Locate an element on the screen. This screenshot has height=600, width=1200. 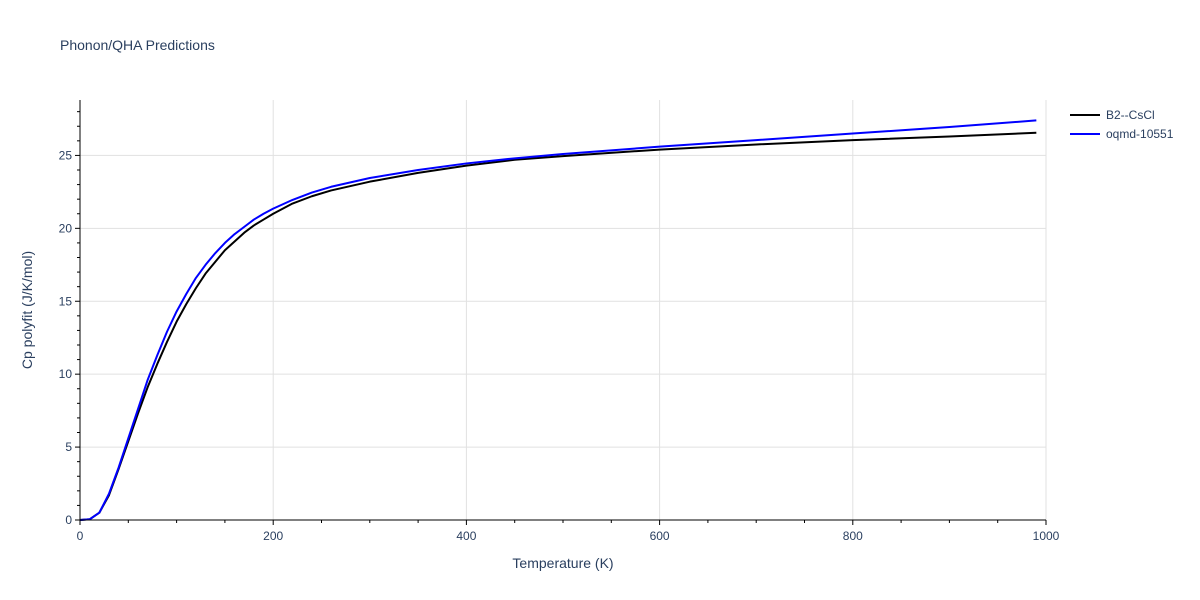
y-tick-label: 20 is located at coordinates (66, 228).